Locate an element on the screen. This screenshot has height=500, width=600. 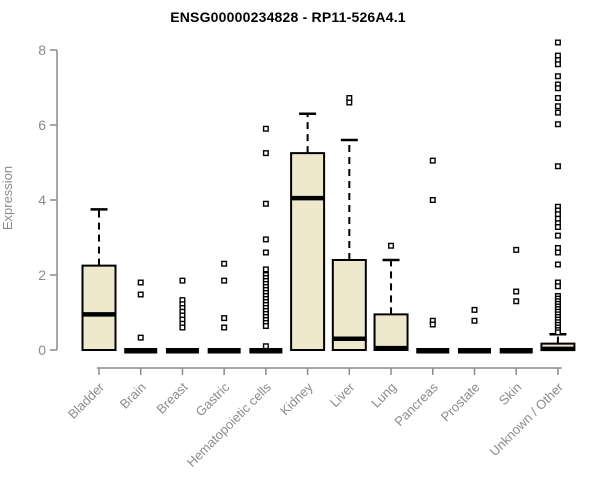
y-tick-label: 4 is located at coordinates (42, 200).